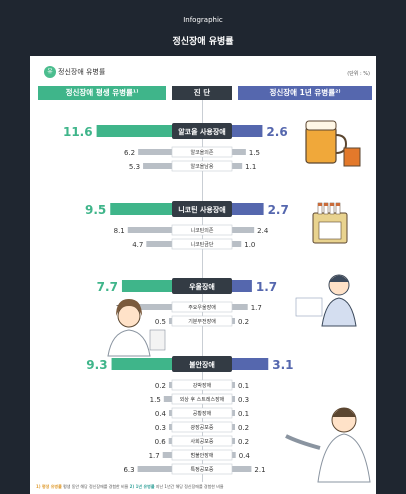  What do you see at coordinates (263, 231) in the screenshot?
I see `sub-oneyear-value: 2.4` at bounding box center [263, 231].